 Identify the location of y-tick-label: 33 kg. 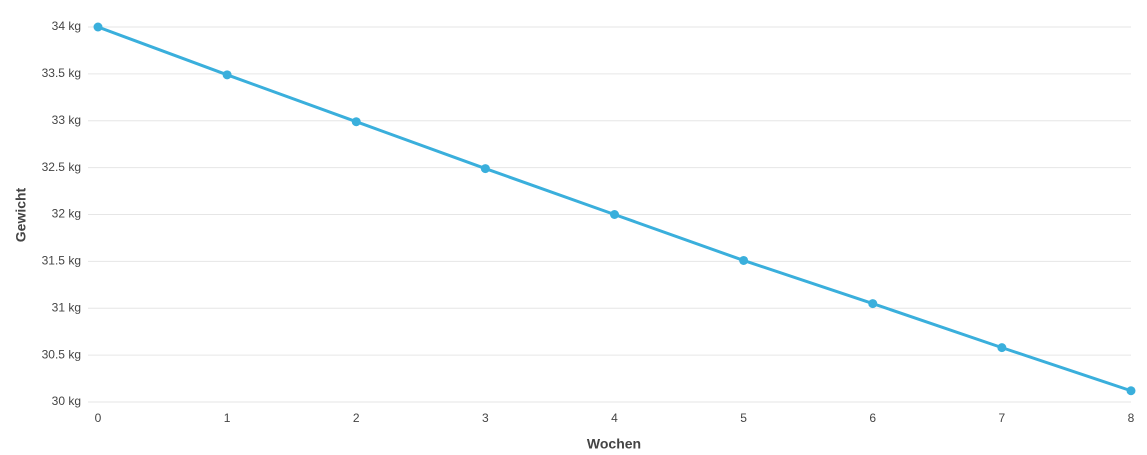
(66, 120).